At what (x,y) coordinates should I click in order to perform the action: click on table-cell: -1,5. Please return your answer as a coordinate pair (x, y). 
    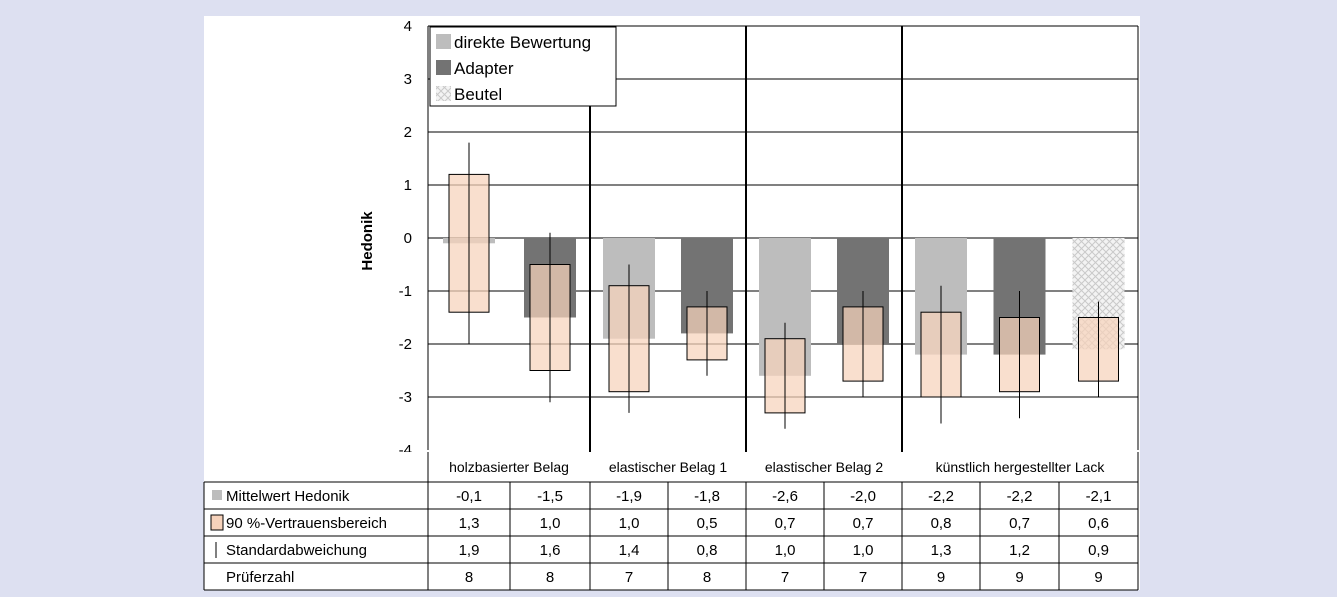
    Looking at the image, I should click on (550, 496).